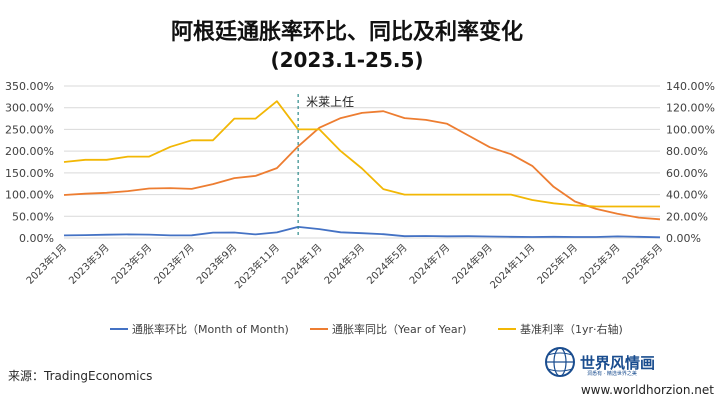  I want to click on left-axis-tick-label: 0.00%, so click(36, 238).